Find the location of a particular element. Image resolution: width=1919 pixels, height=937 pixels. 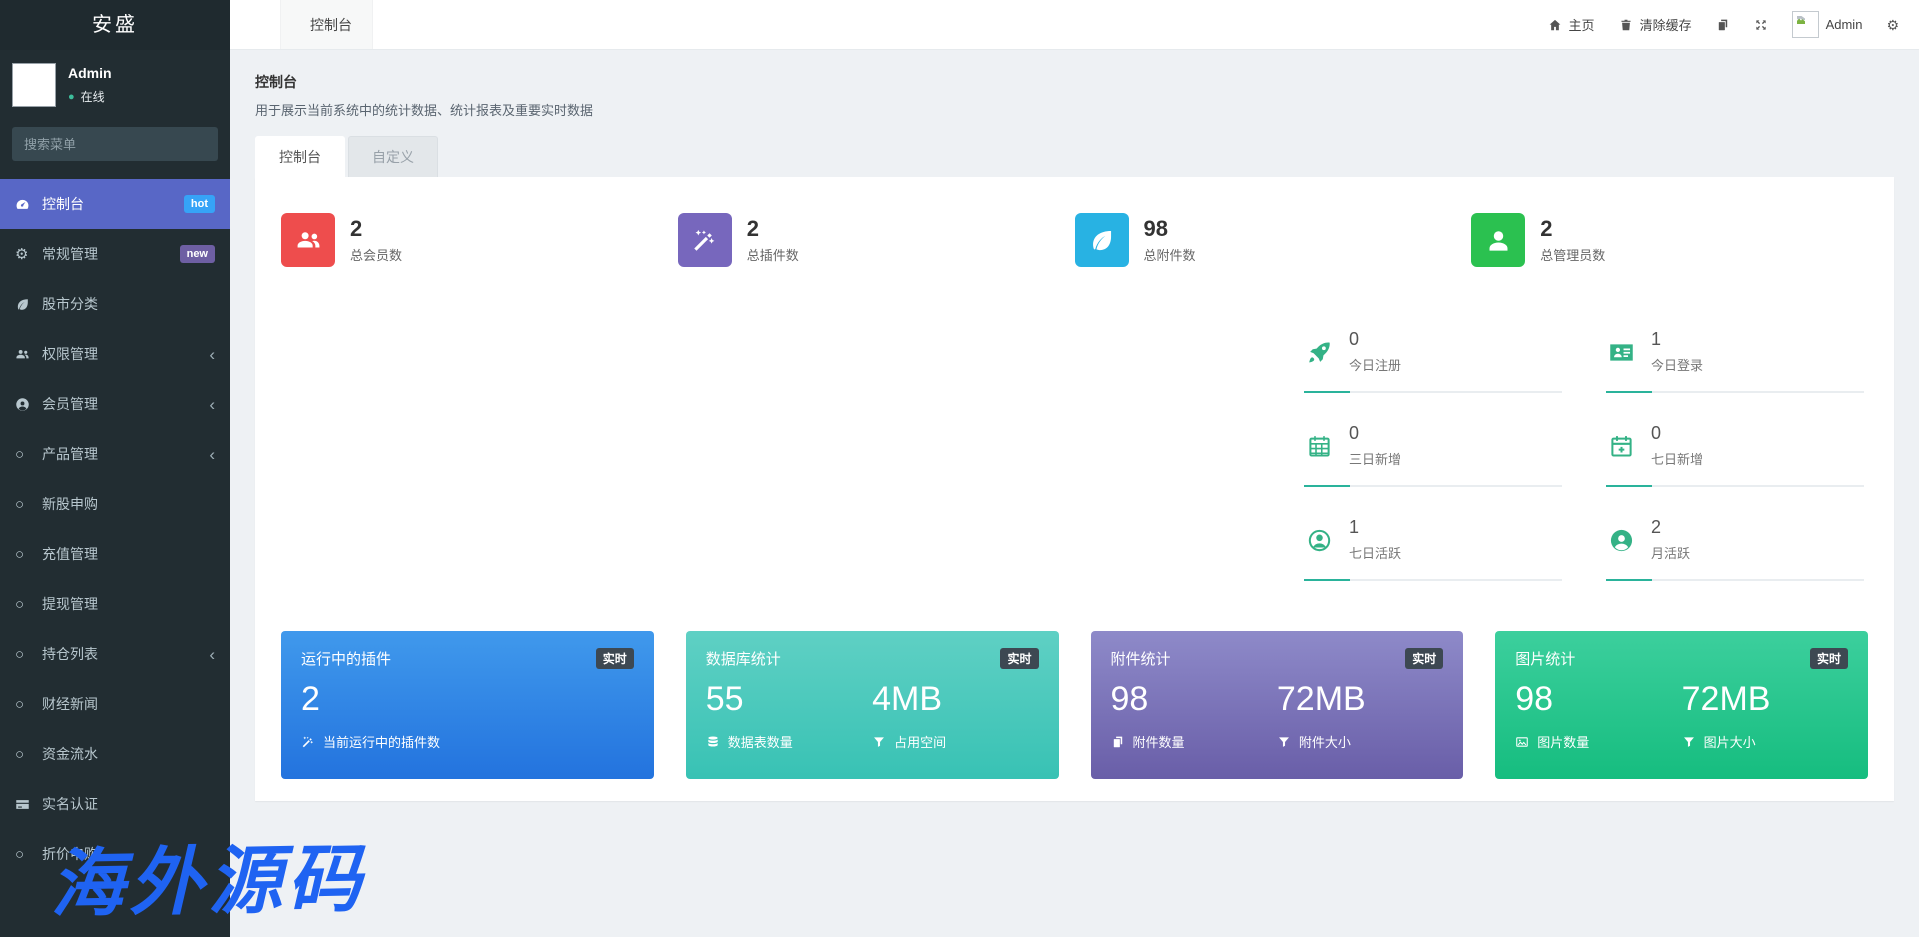

topbar-user-name: Admin is located at coordinates (1844, 24).